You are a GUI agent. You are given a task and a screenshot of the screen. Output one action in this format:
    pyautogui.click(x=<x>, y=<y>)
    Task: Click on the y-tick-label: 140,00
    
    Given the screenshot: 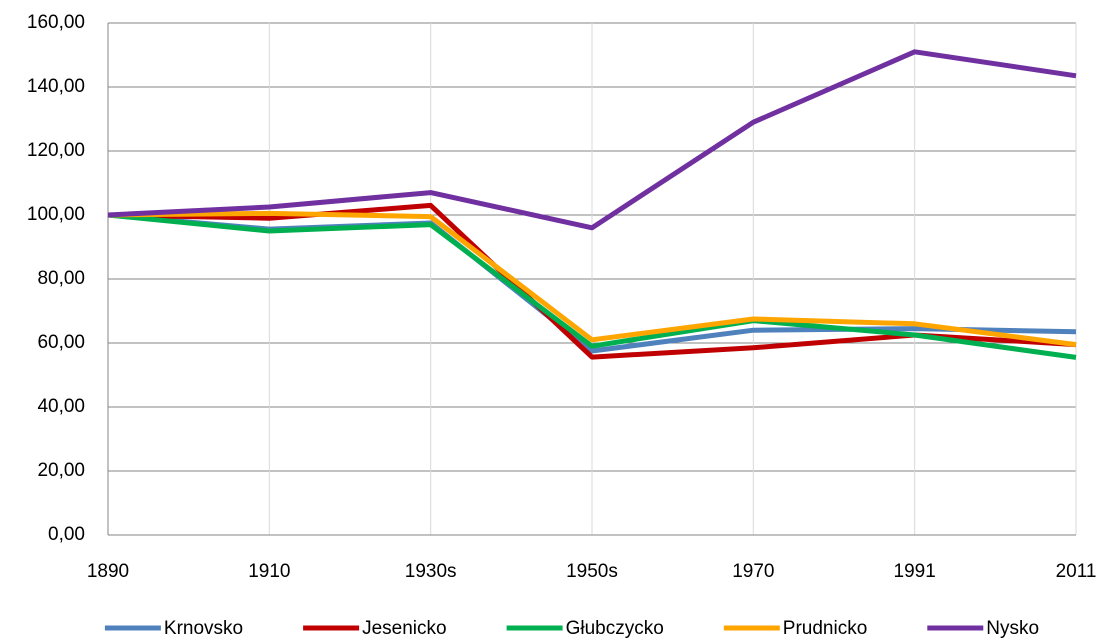 What is the action you would take?
    pyautogui.click(x=56, y=86)
    